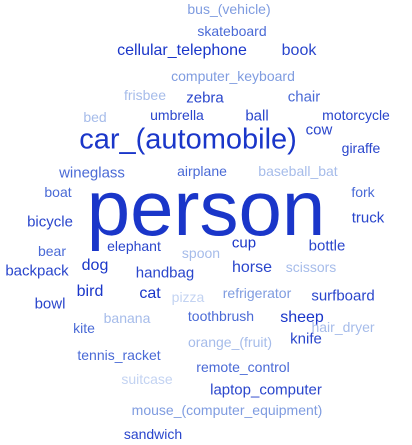 The height and width of the screenshot is (445, 412). Describe the element at coordinates (145, 95) in the screenshot. I see `word-frisbee: frisbee` at that location.